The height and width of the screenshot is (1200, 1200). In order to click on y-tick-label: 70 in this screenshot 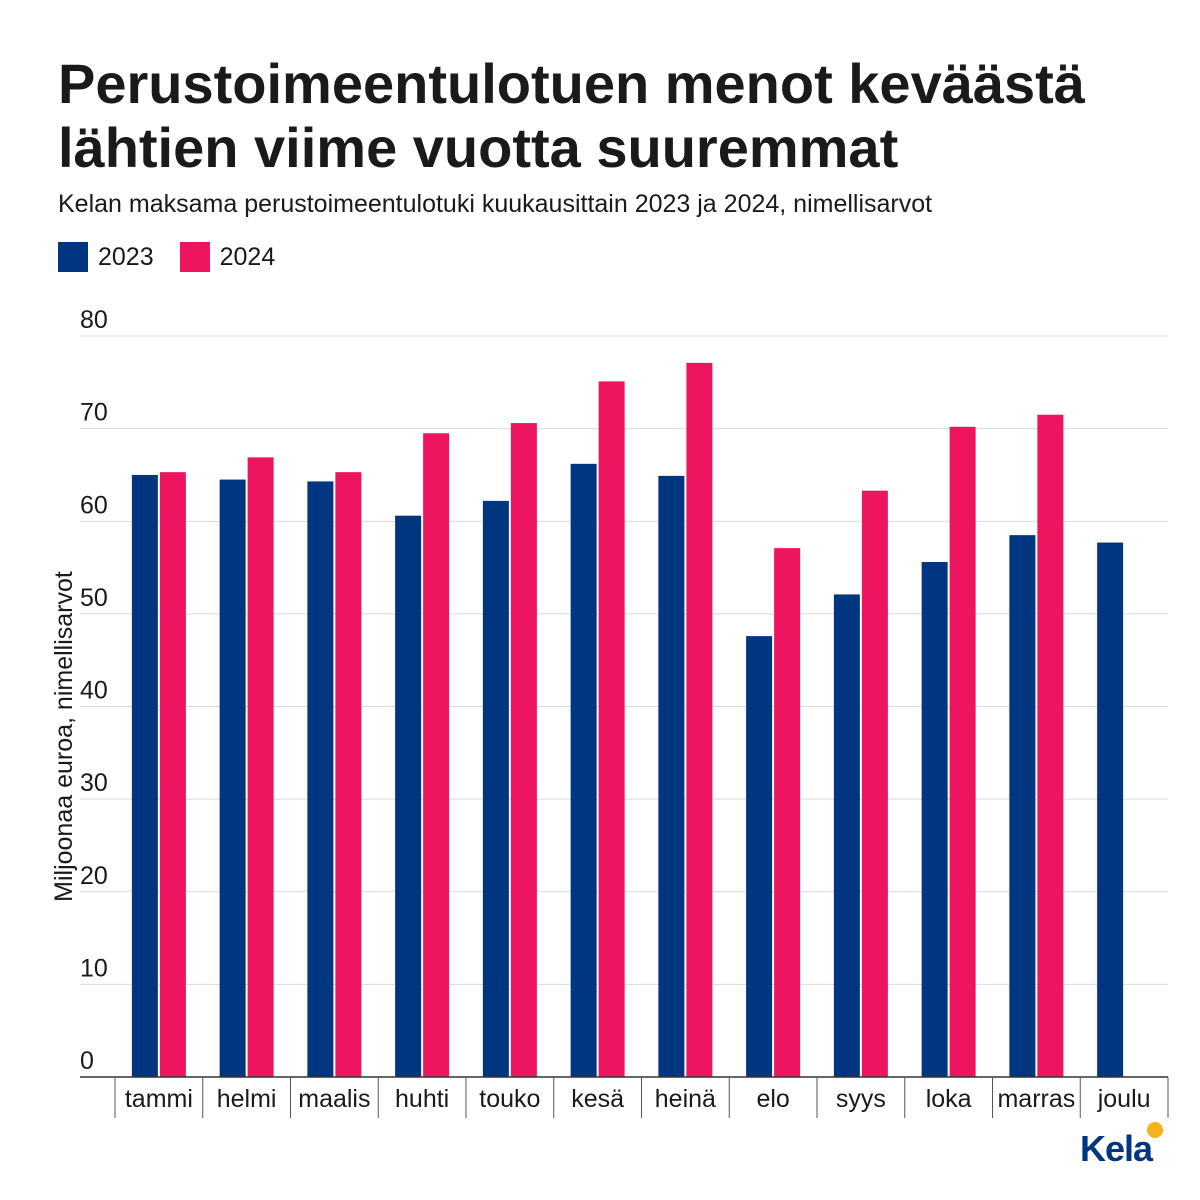, I will do `click(94, 413)`.